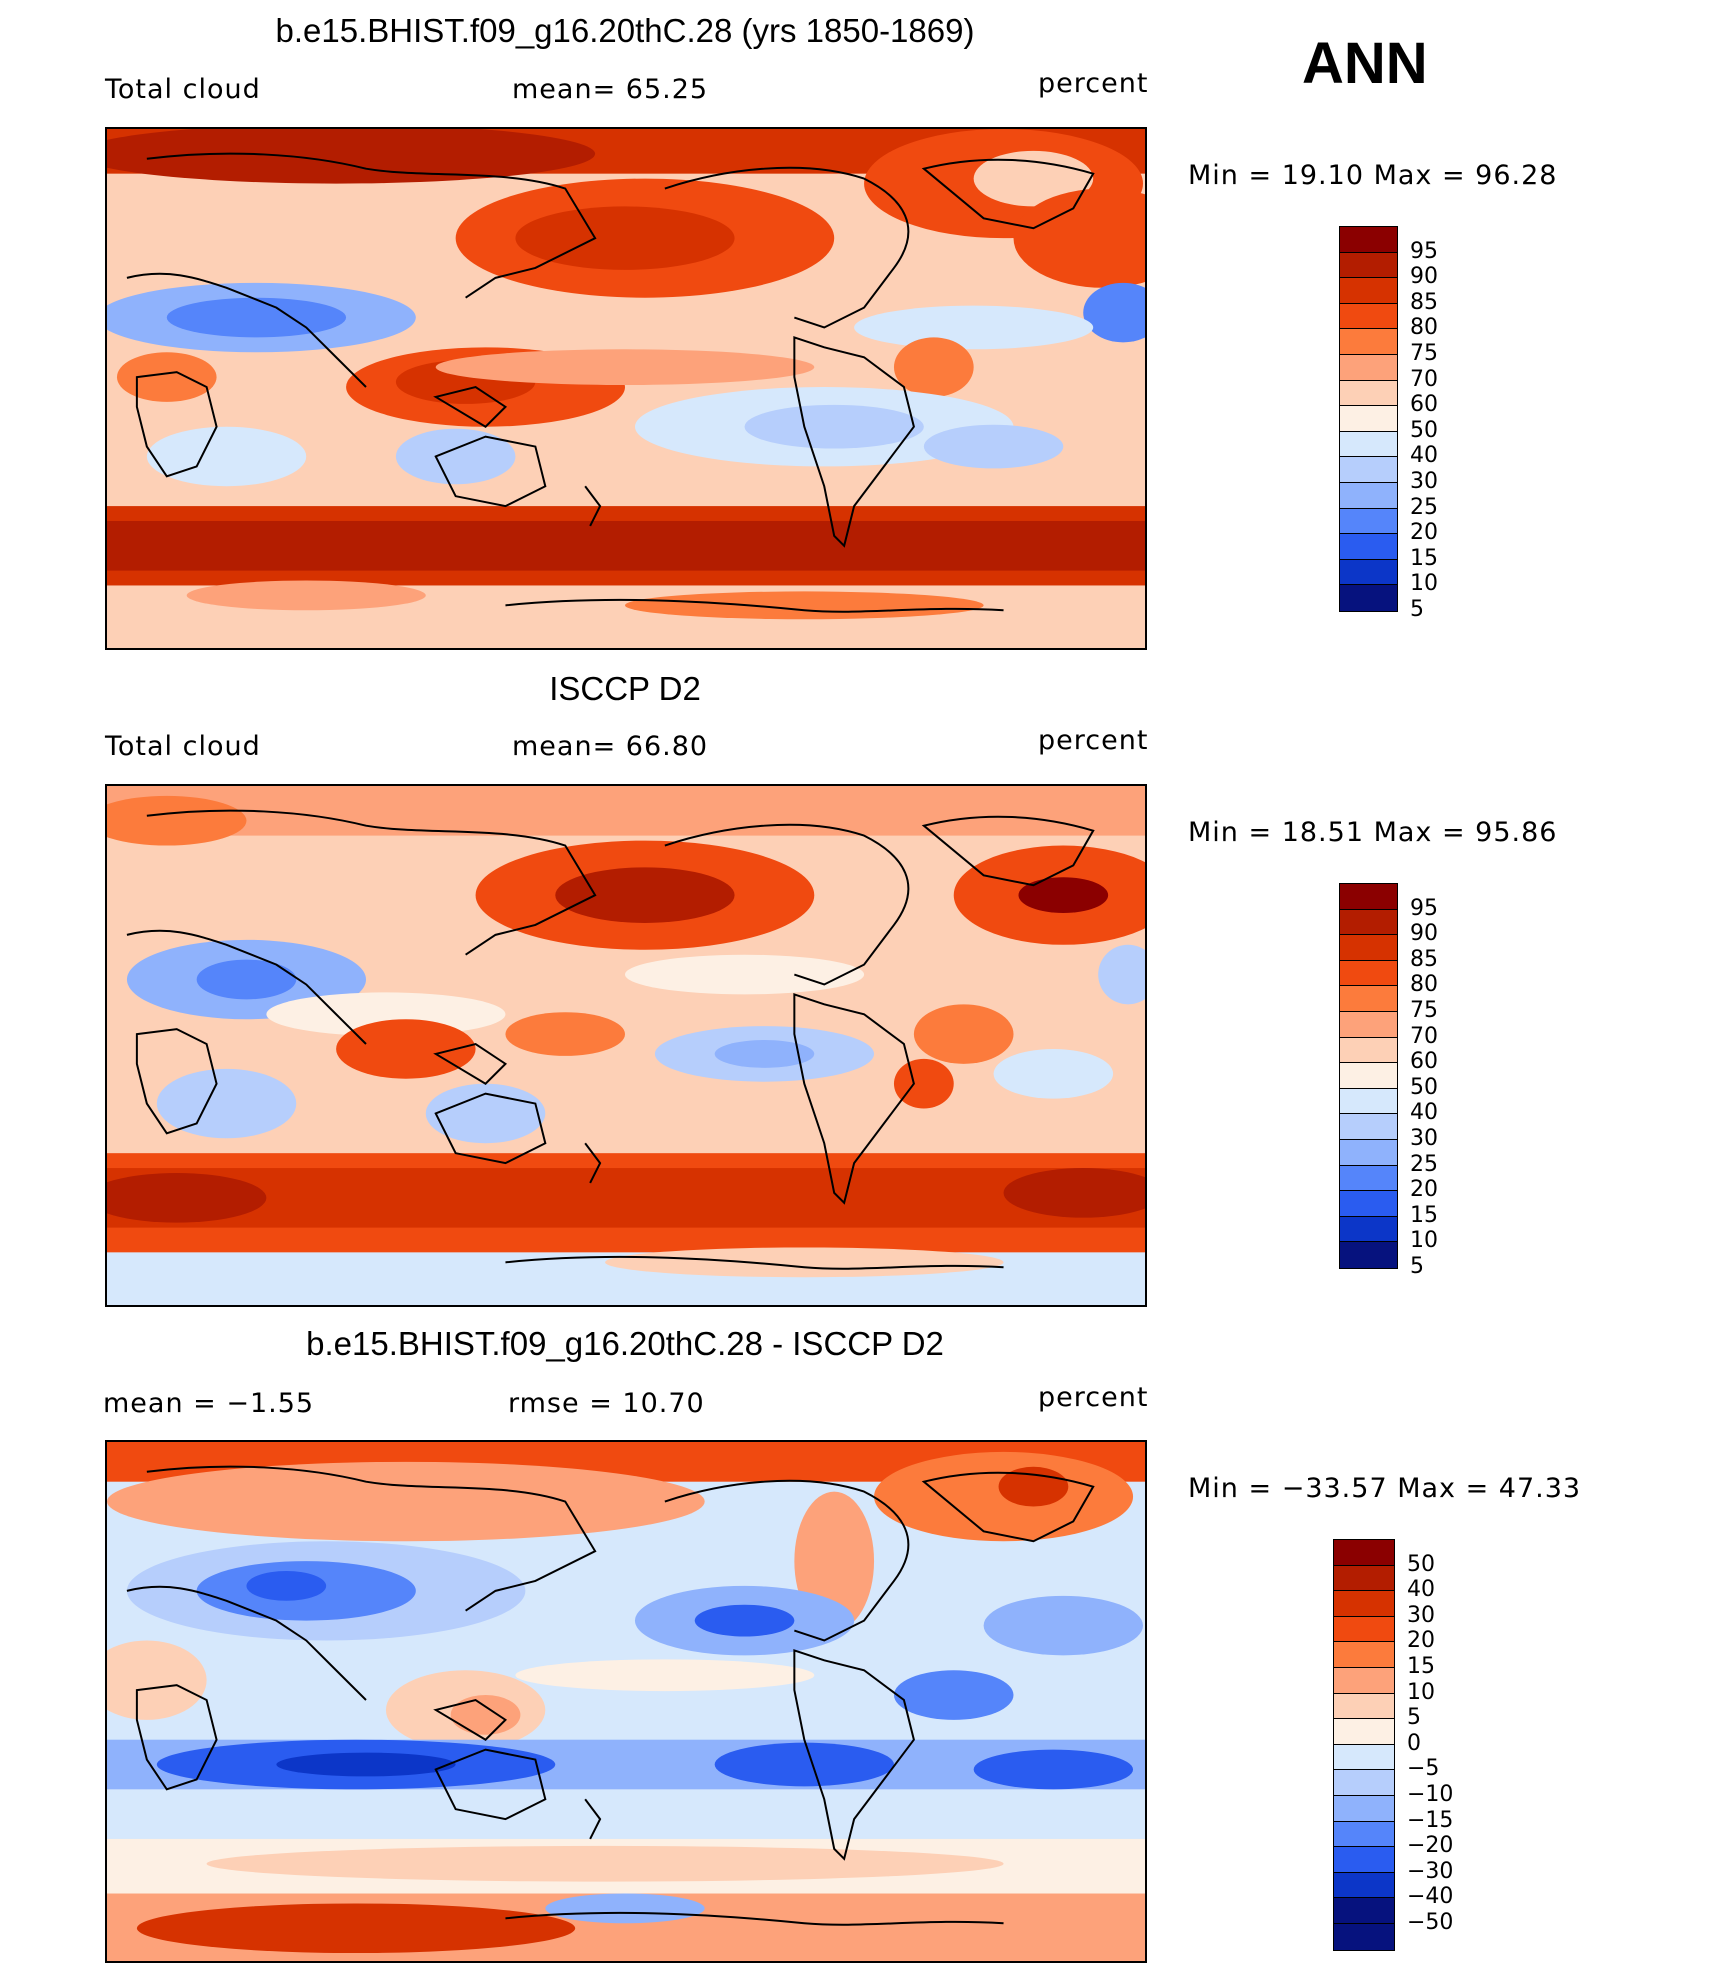 This screenshot has height=1963, width=1710. What do you see at coordinates (1430, 1922) in the screenshot?
I see `colorbar-label: −50` at bounding box center [1430, 1922].